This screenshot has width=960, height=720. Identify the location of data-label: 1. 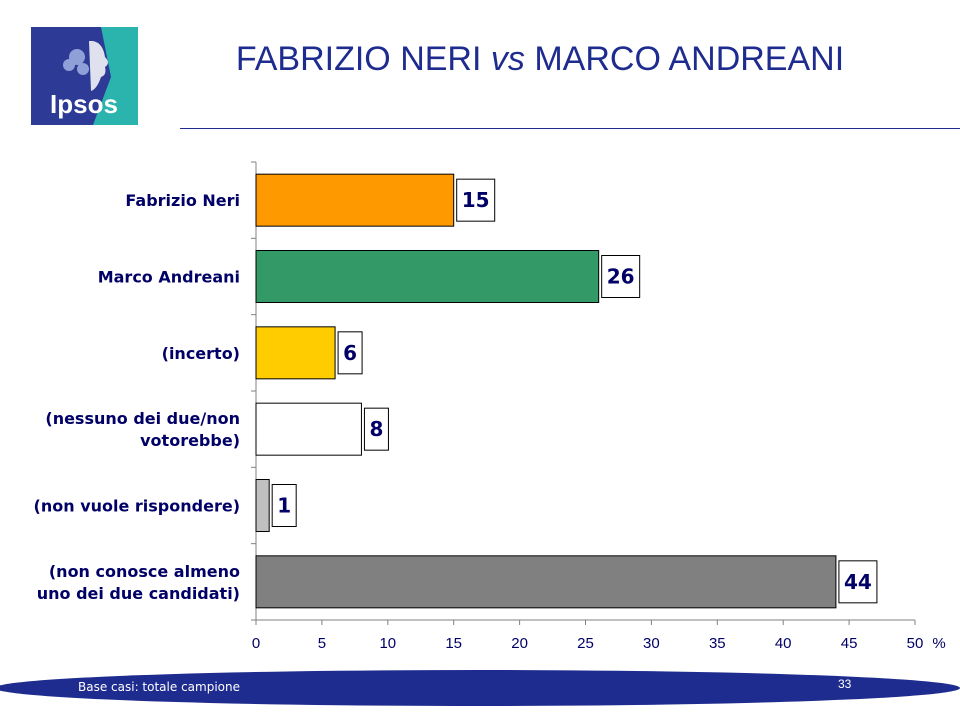
(284, 506).